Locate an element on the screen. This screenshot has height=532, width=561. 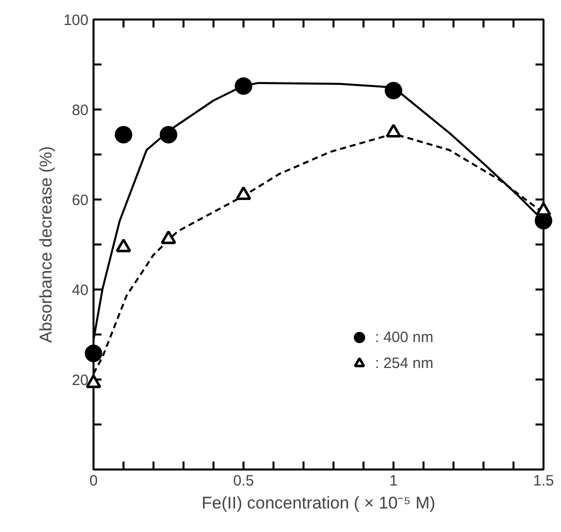
y-tick-label: 100 is located at coordinates (76, 20).